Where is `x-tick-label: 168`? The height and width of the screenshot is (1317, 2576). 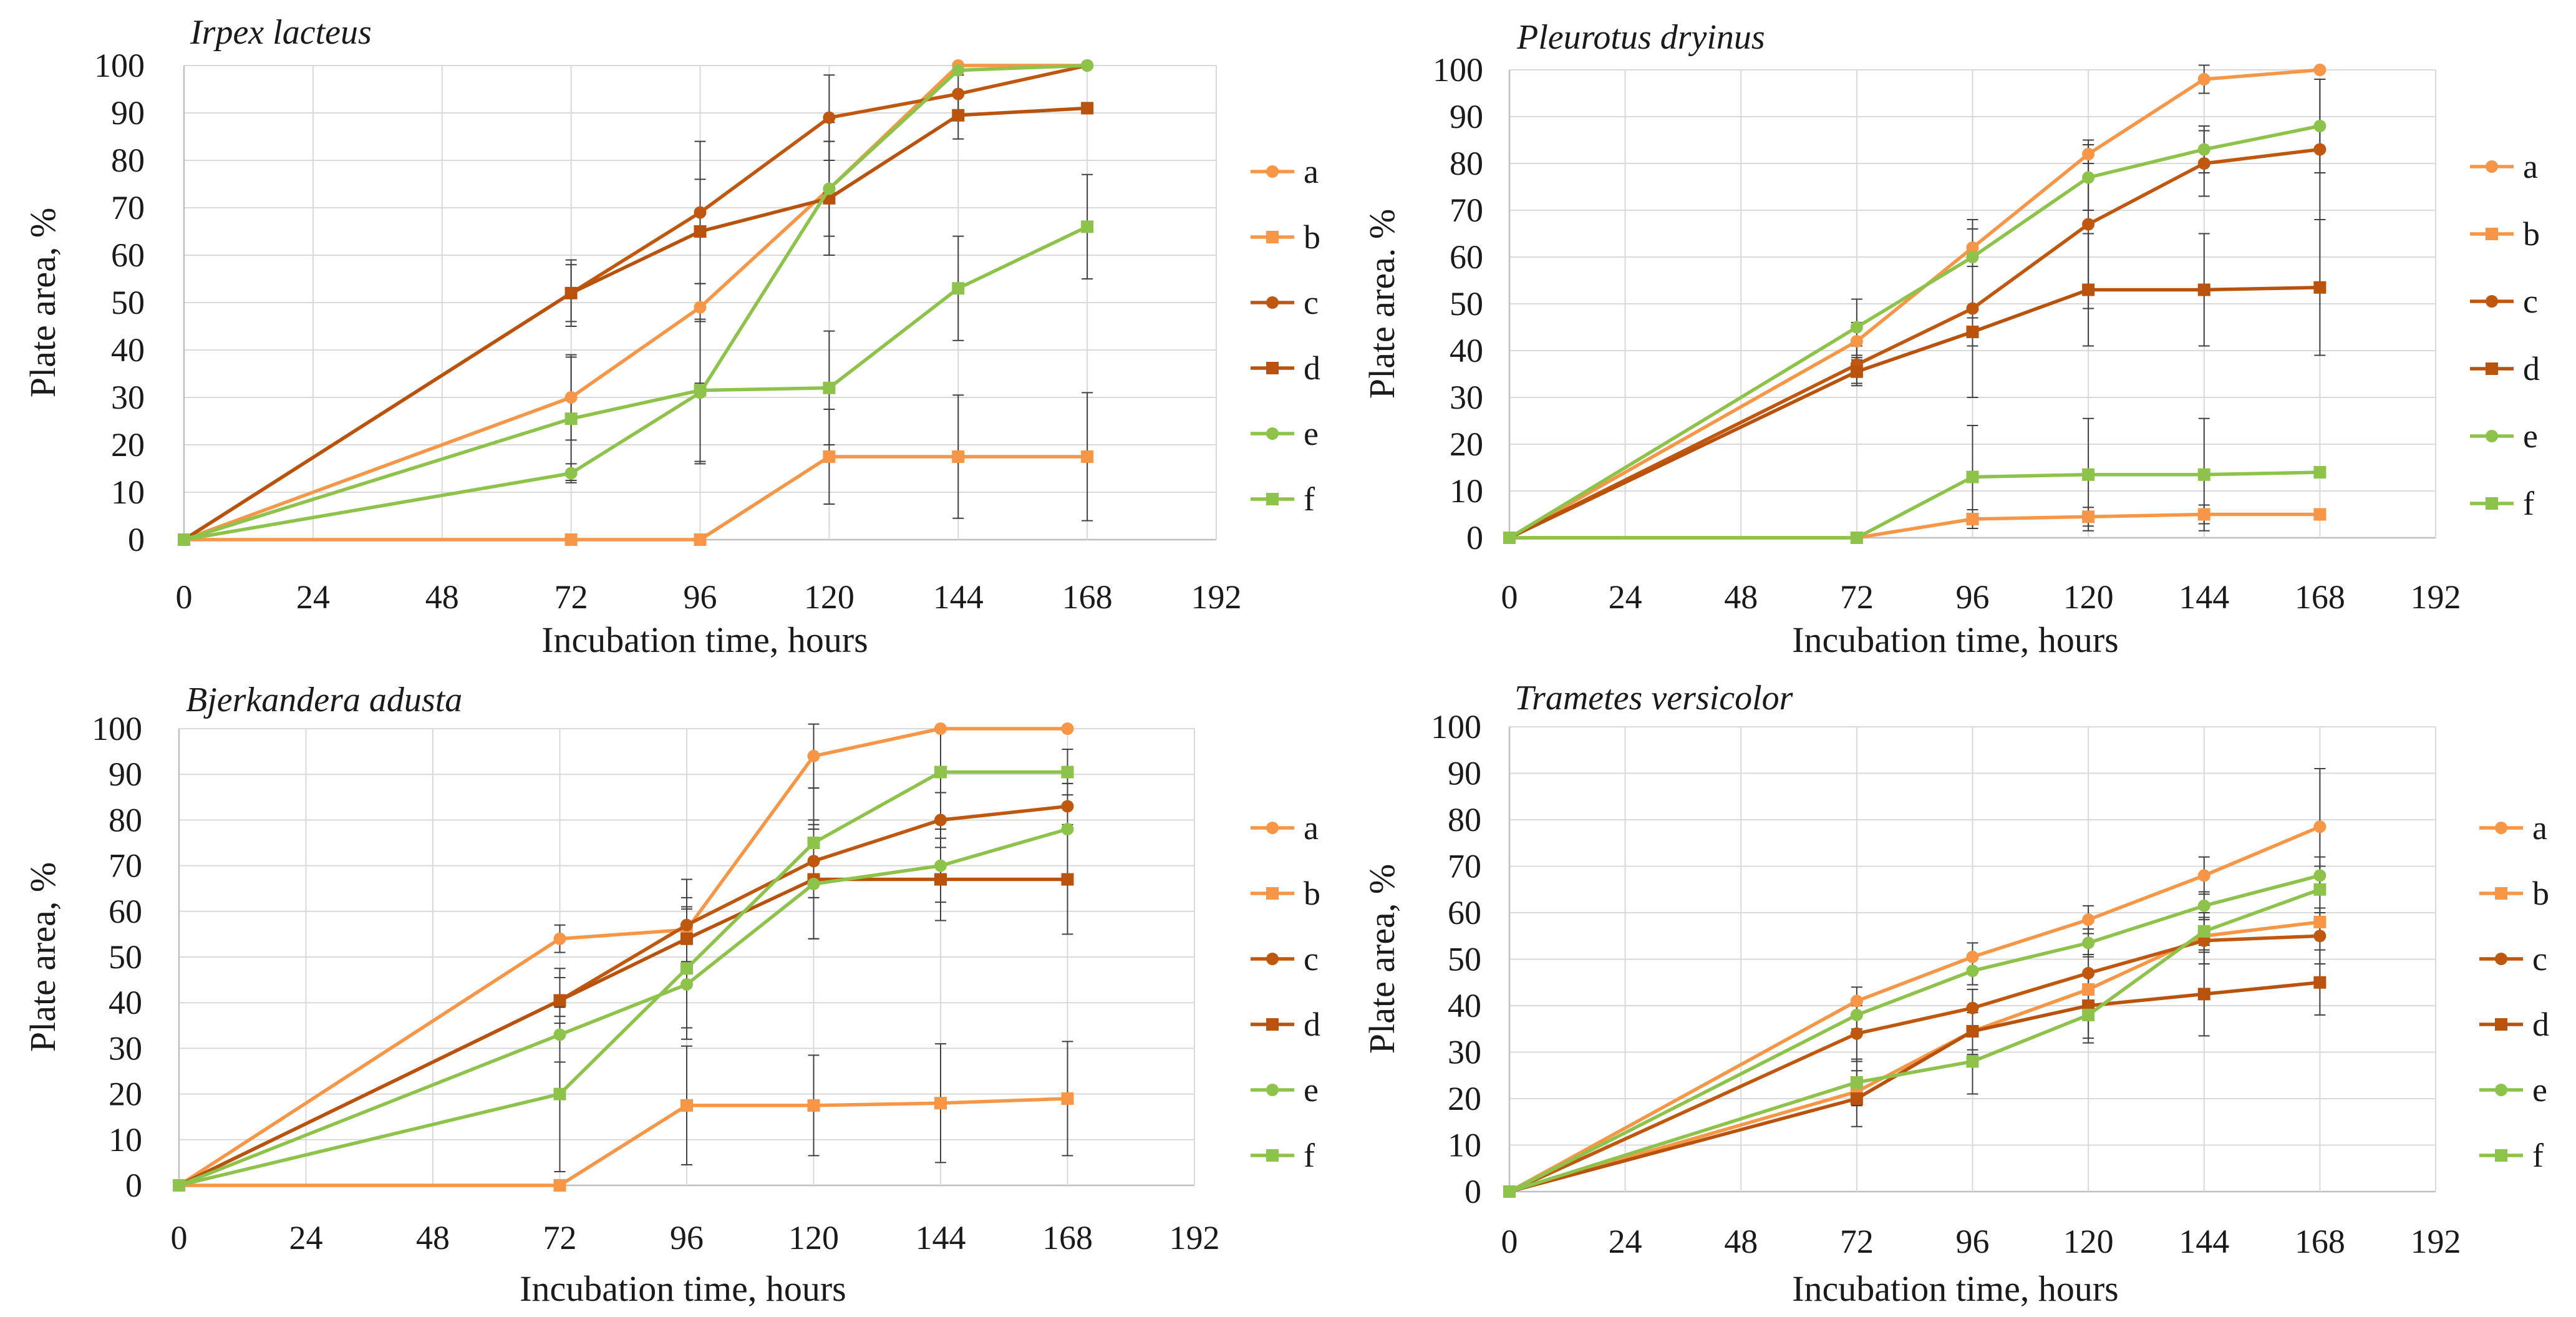
x-tick-label: 168 is located at coordinates (2320, 597).